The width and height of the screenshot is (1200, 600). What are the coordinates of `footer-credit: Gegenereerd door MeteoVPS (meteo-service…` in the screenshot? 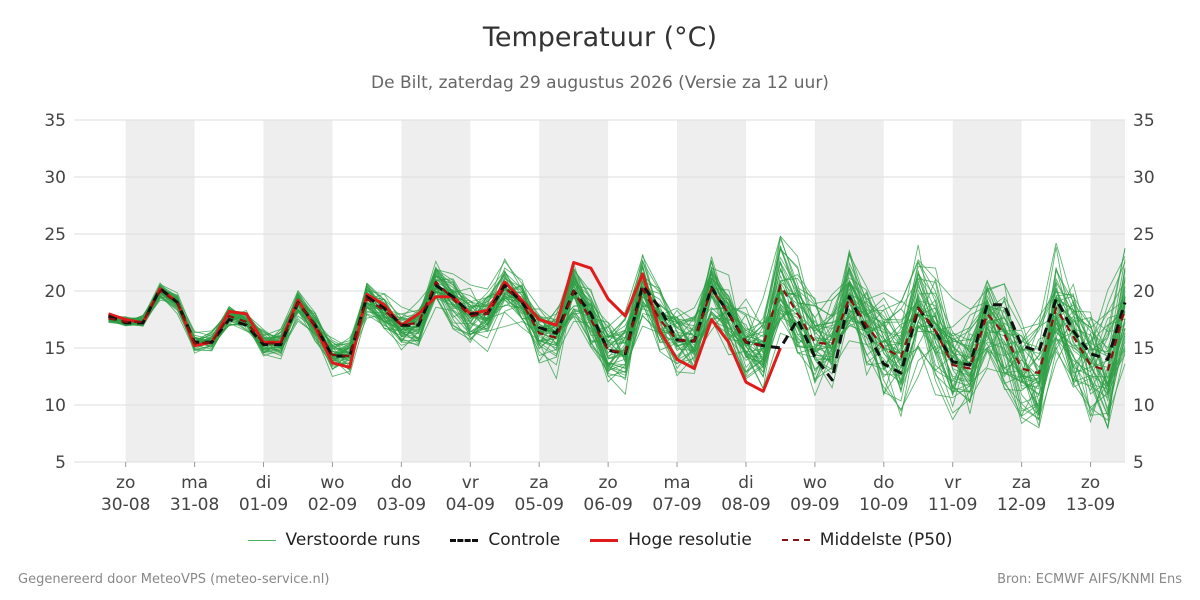 It's located at (174, 579).